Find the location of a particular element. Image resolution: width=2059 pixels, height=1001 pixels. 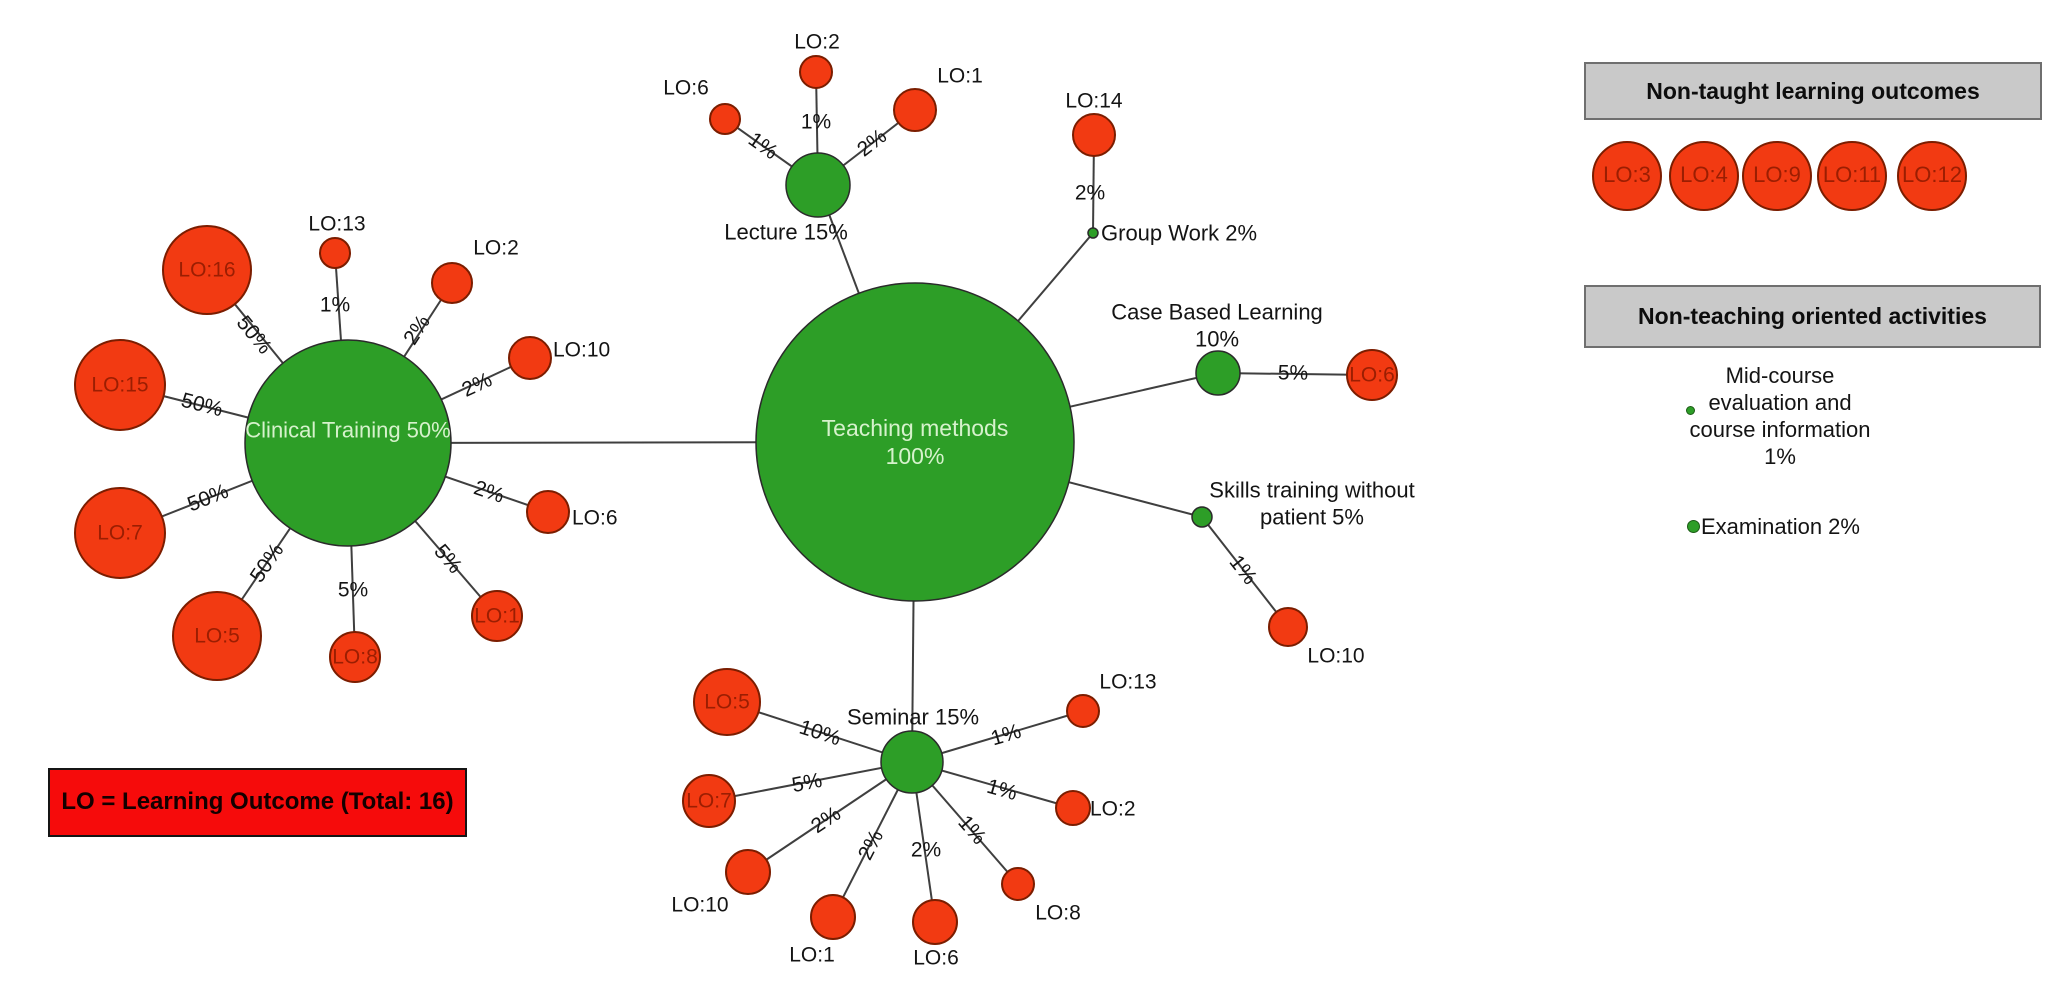

lo-node-lec_lo1 is located at coordinates (915, 110).